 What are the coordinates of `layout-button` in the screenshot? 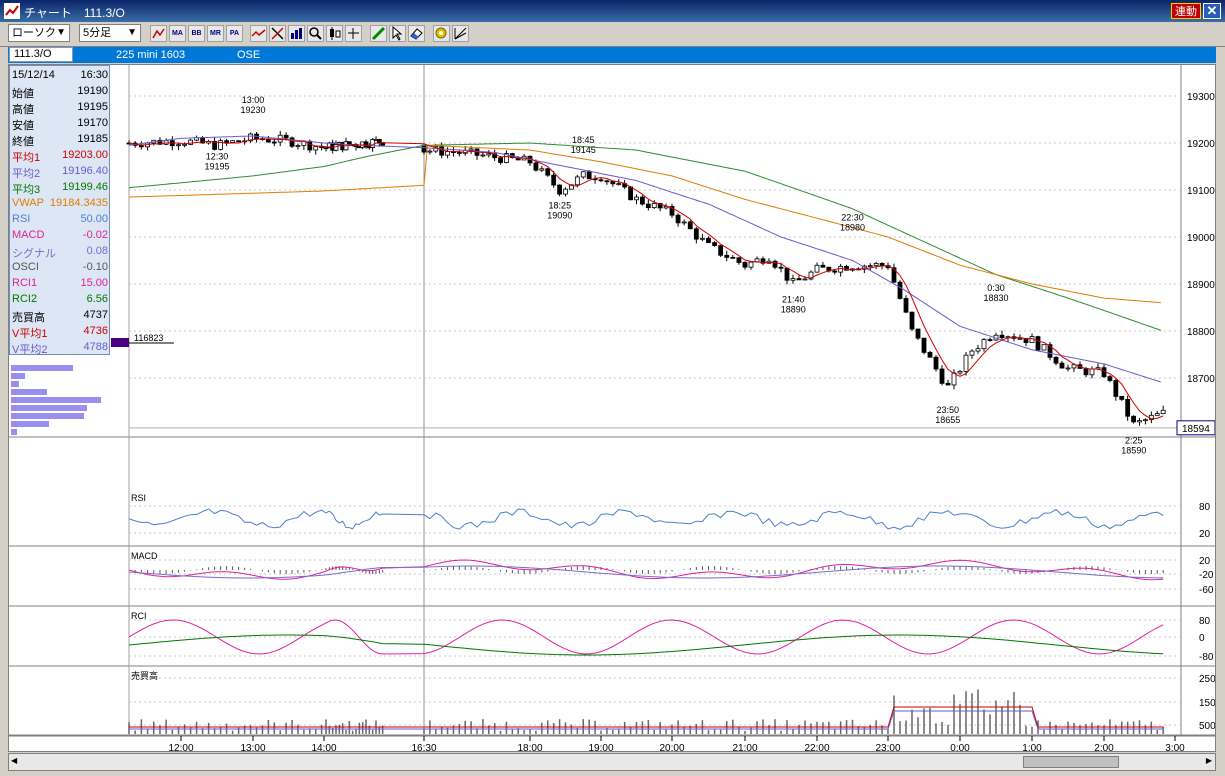 It's located at (353, 33).